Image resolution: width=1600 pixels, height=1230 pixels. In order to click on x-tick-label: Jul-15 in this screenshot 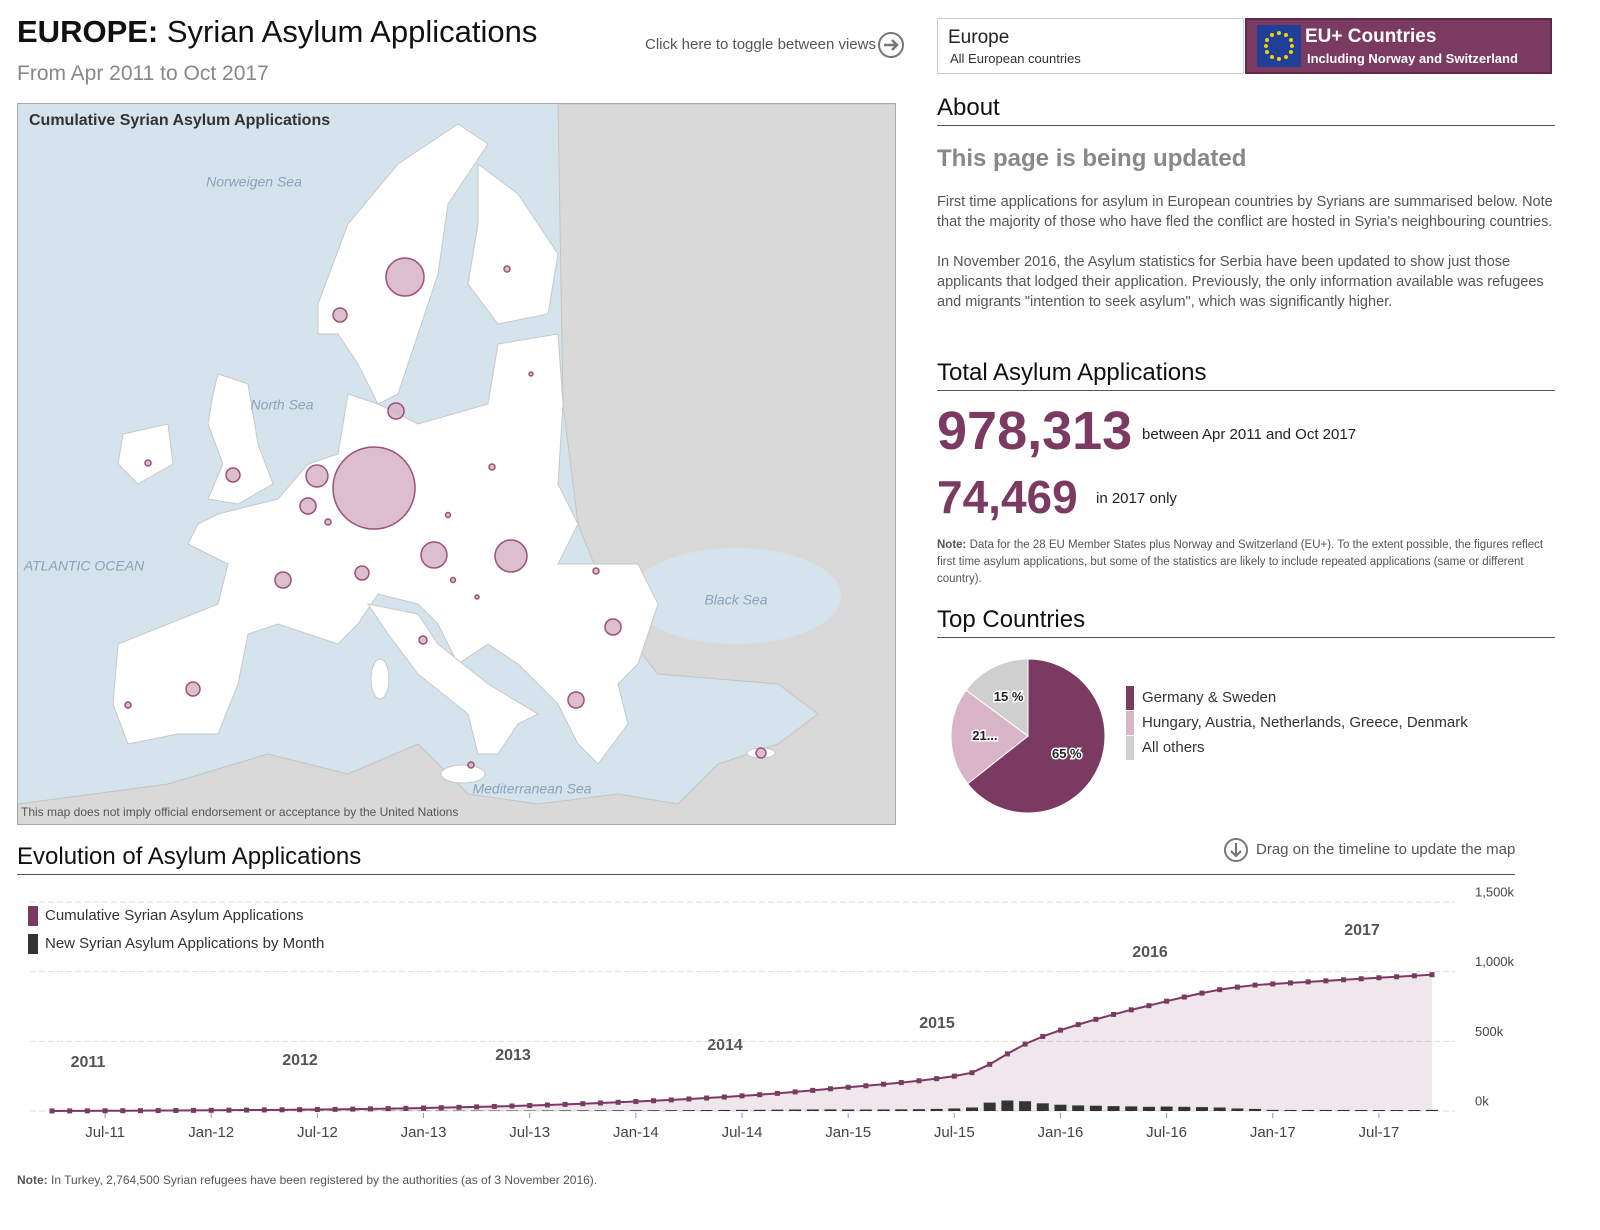, I will do `click(954, 1132)`.